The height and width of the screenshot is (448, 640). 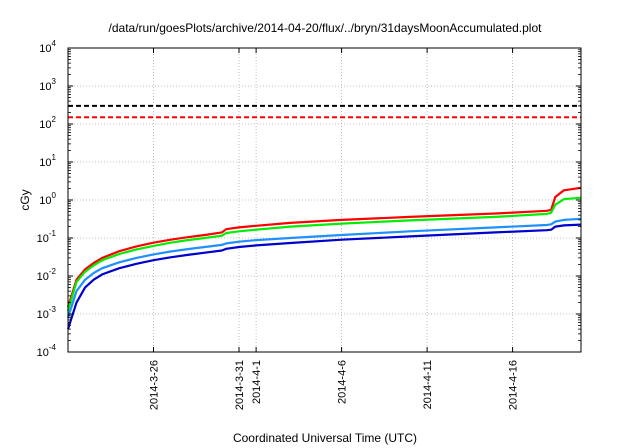 I want to click on y-tick-label: 10¹, so click(x=47, y=161).